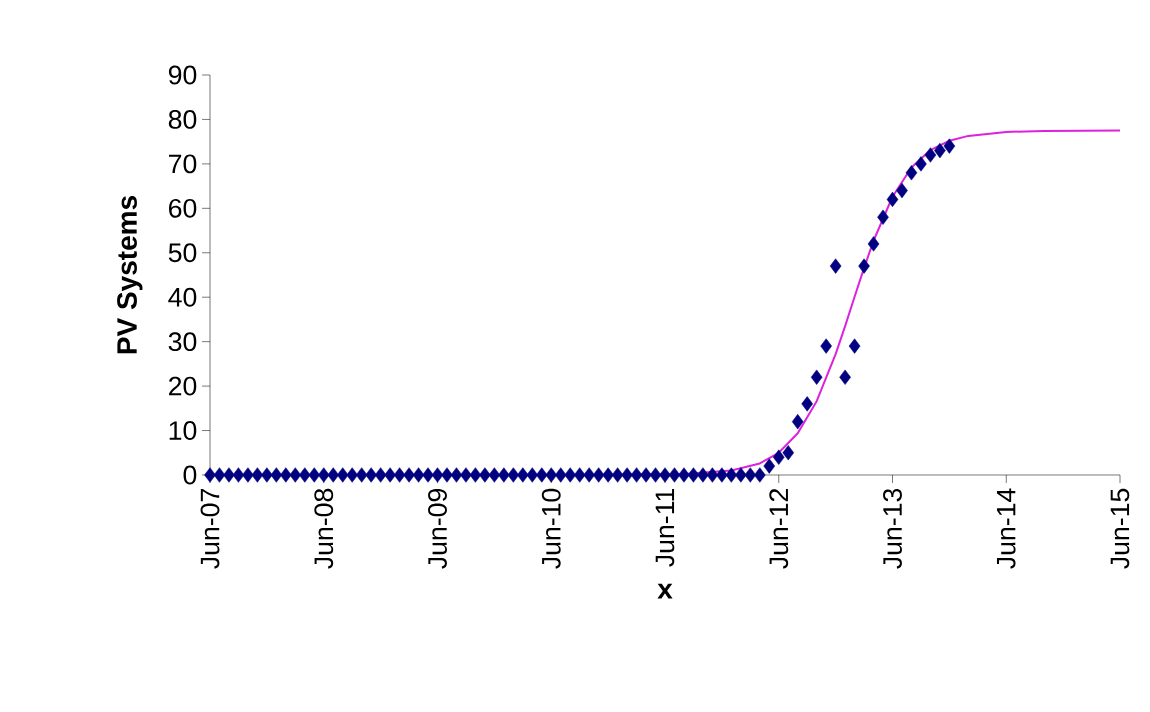 This screenshot has height=712, width=1150. I want to click on y-tick-label: 10, so click(183, 430).